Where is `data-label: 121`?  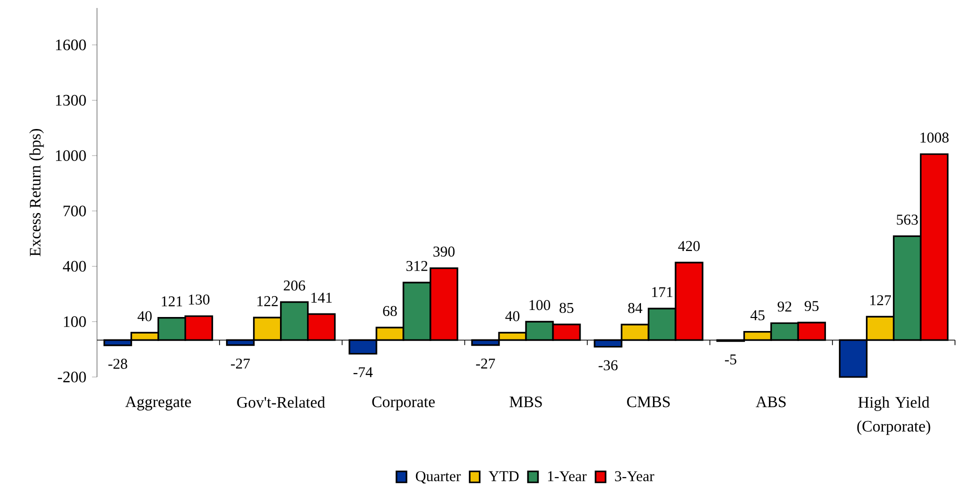
data-label: 121 is located at coordinates (172, 301).